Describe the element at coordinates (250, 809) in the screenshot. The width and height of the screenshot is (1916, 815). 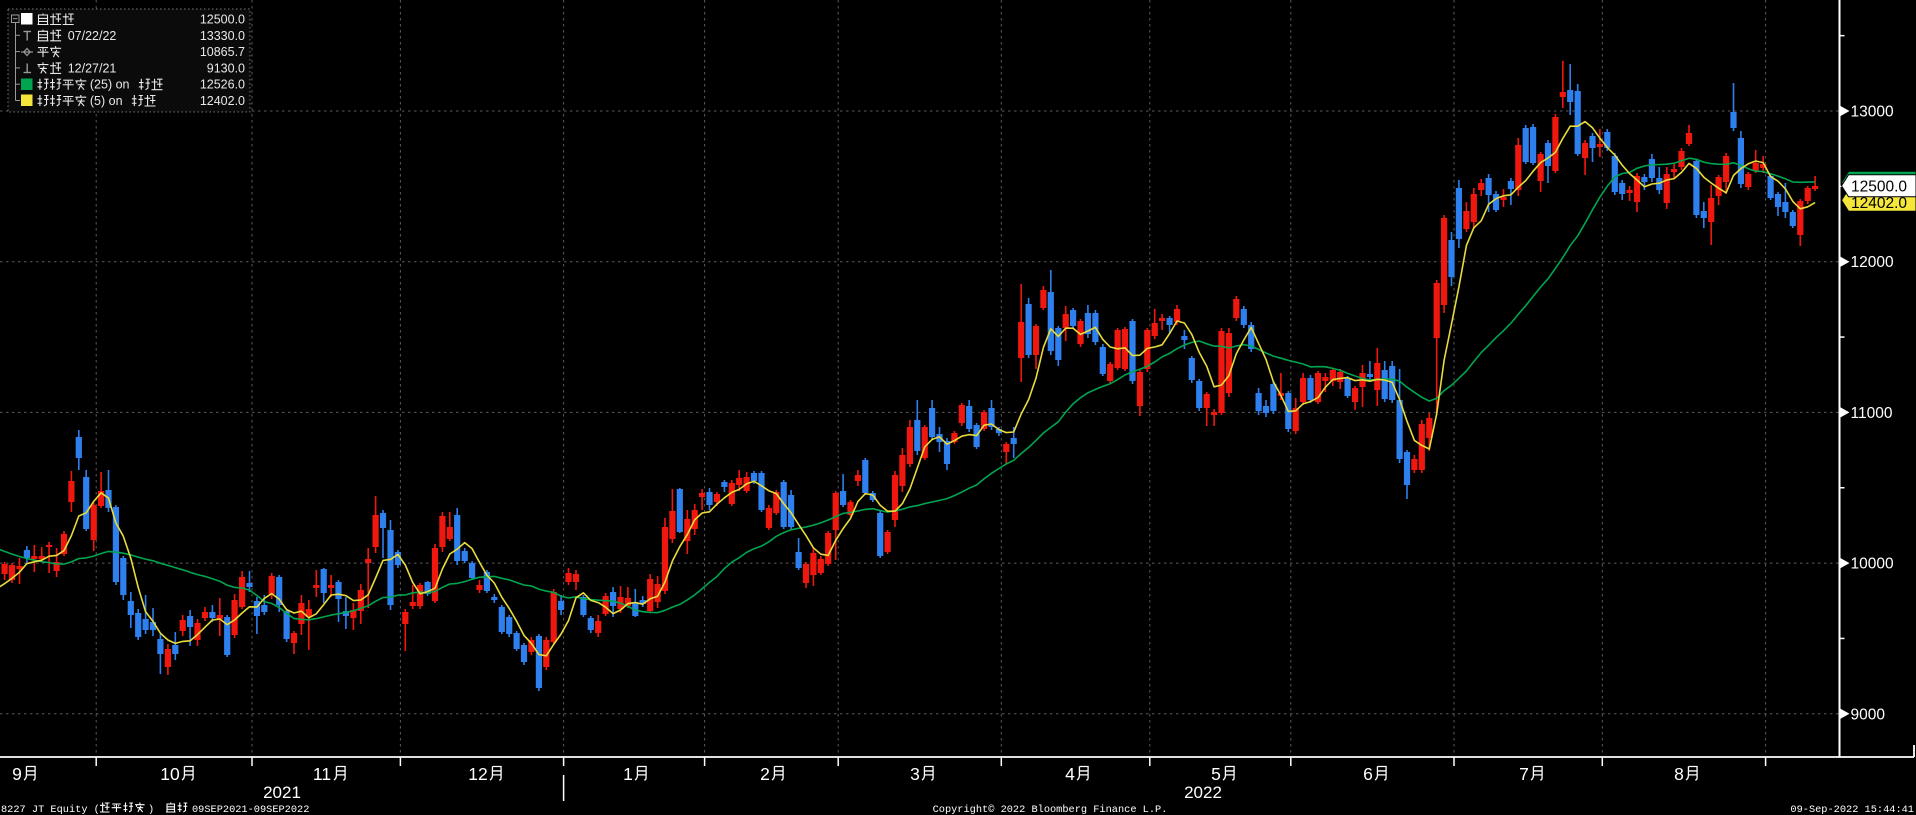
I see `svg-text: 09SEP2021-09SEP2022` at that location.